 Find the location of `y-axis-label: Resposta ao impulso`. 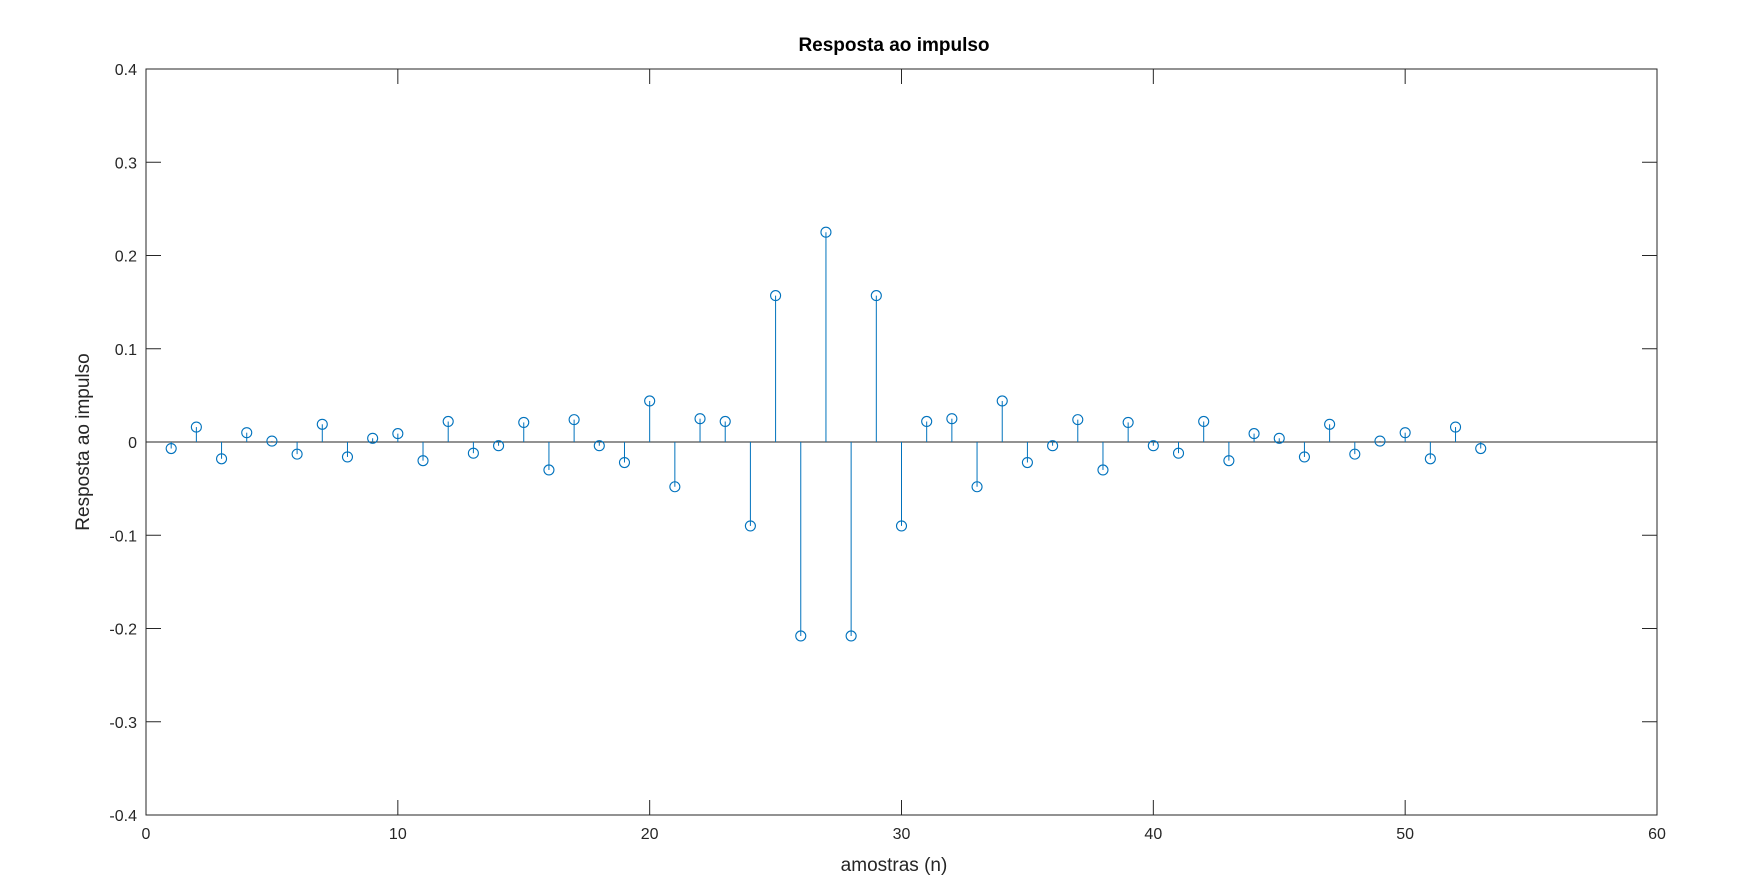

y-axis-label: Resposta ao impulso is located at coordinates (83, 441).